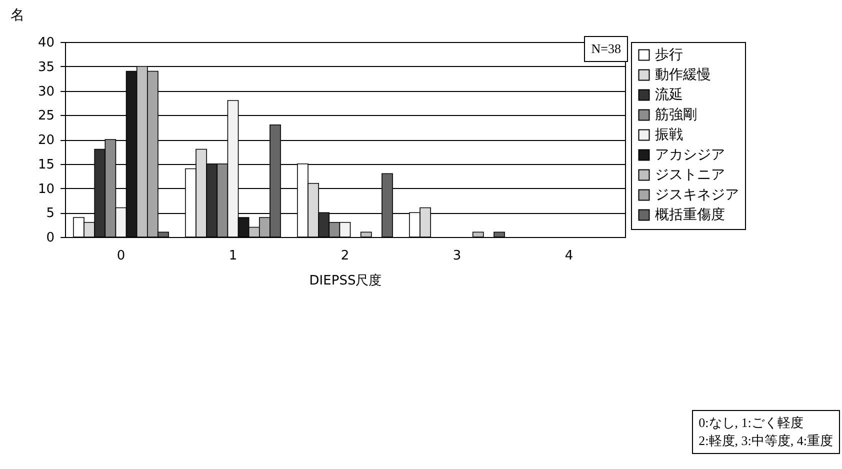 This screenshot has height=469, width=842. Describe the element at coordinates (17, 16) in the screenshot. I see `y-axis-title: 名` at that location.